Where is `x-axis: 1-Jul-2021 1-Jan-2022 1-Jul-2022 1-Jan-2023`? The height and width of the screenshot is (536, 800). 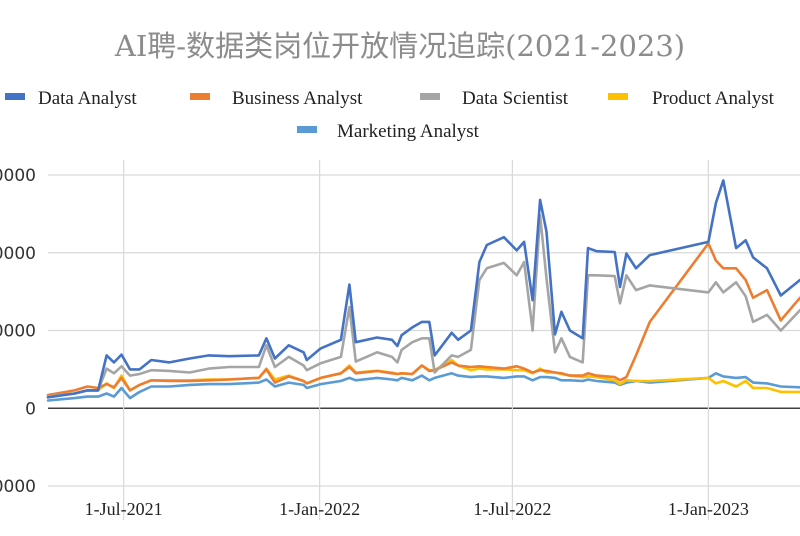
x-axis: 1-Jul-2021 1-Jan-2022 1-Jul-2022 1-Jan-2023 is located at coordinates (417, 509).